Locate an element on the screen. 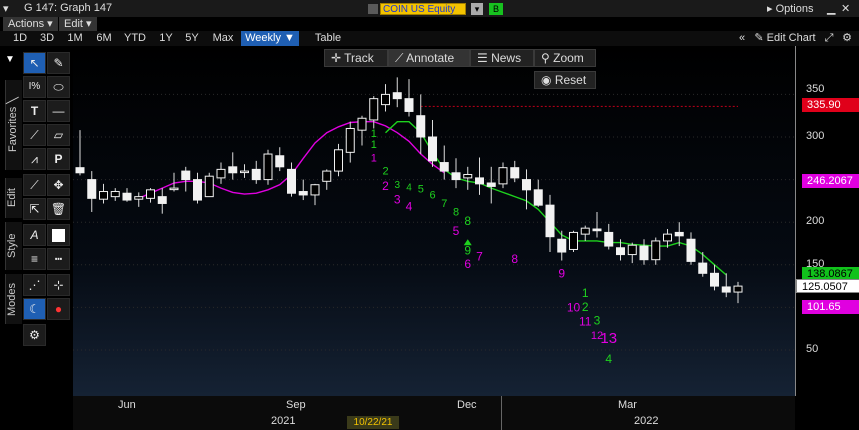 This screenshot has height=430, width=859. color-picker-icon is located at coordinates (58, 235).